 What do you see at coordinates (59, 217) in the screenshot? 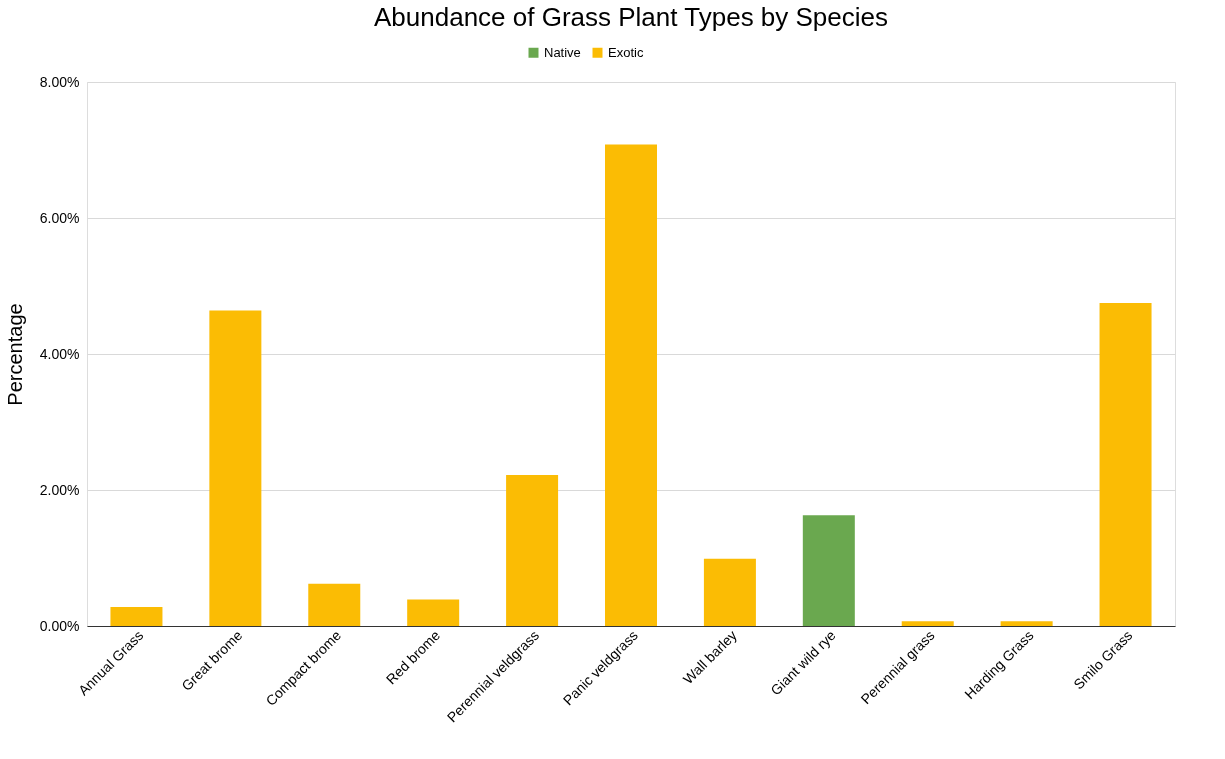
I see `y-tick-label: 6.00%` at bounding box center [59, 217].